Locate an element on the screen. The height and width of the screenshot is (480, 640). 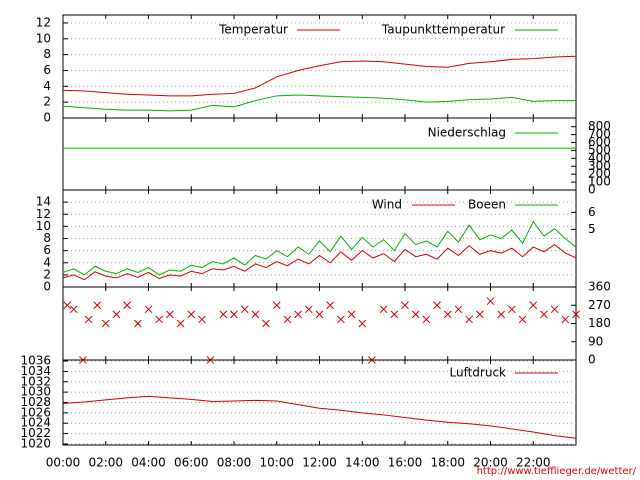
x-tick-label: 18:00 is located at coordinates (447, 463).